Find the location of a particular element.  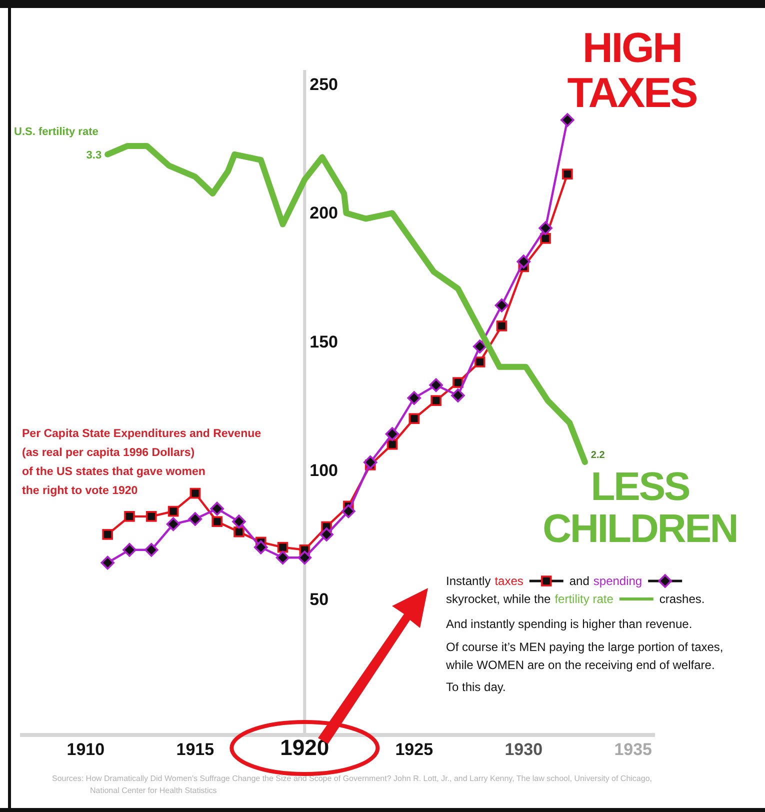

y-tick-label: 100 is located at coordinates (324, 470).